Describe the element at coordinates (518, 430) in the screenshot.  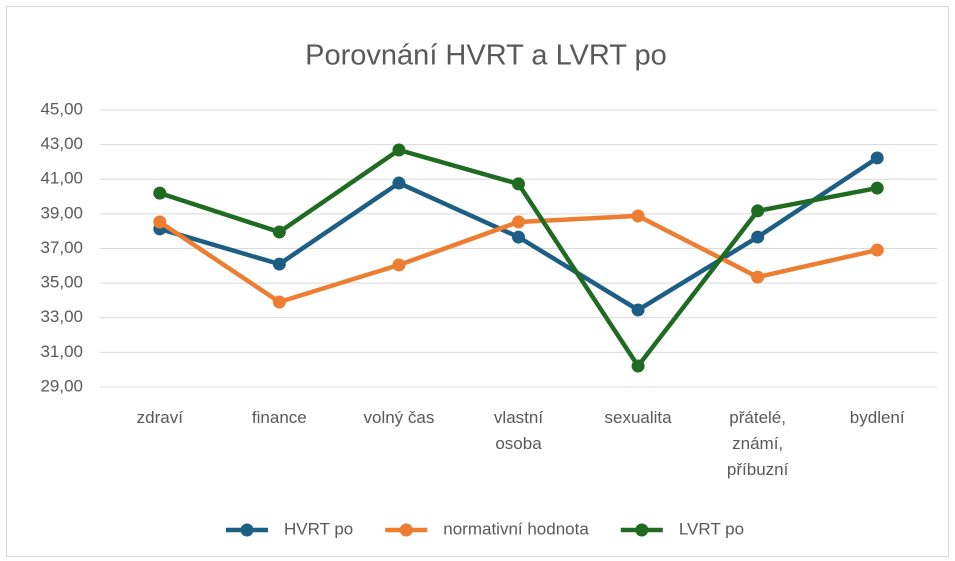
I see `x-tick-label: vlastní osoba` at that location.